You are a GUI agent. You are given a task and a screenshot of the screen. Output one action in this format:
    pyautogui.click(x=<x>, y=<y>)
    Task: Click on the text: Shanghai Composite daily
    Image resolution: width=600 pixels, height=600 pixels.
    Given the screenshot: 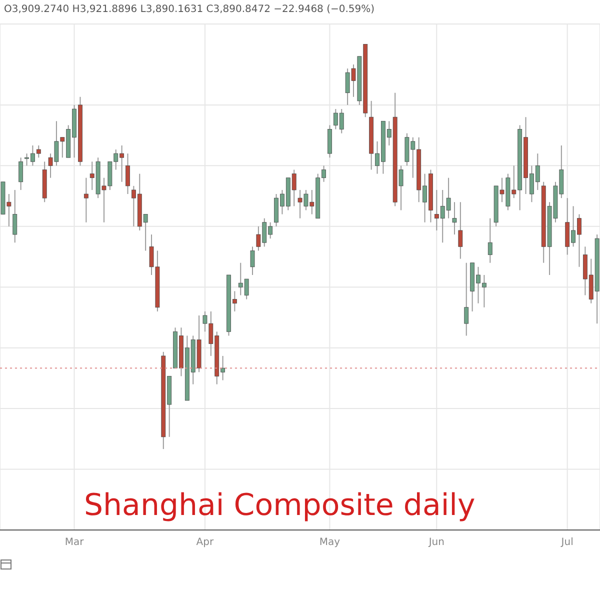 What is the action you would take?
    pyautogui.click(x=280, y=505)
    